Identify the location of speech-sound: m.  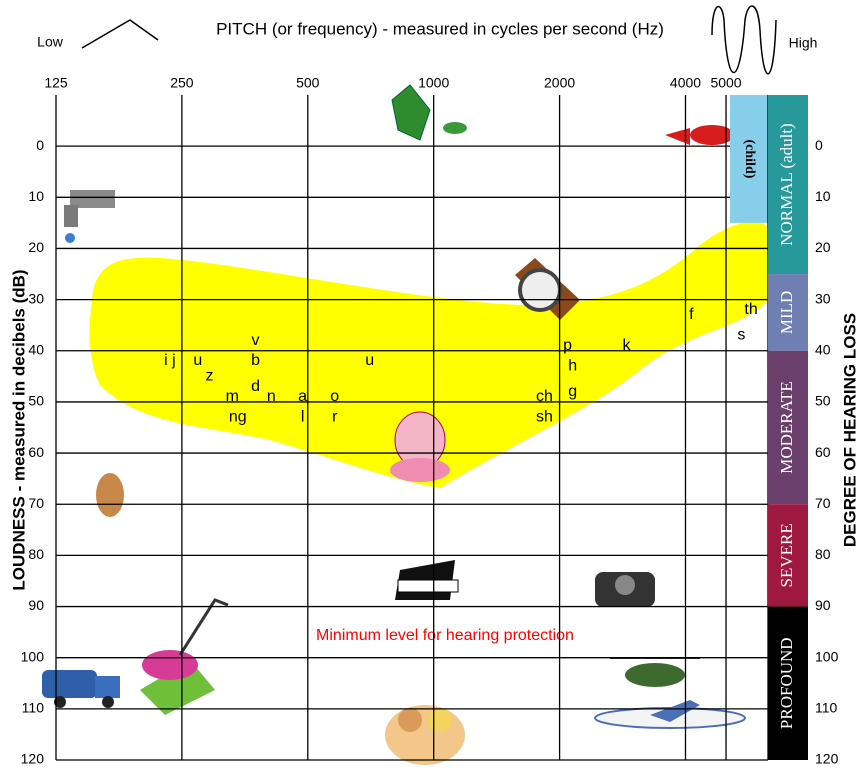
(232, 396).